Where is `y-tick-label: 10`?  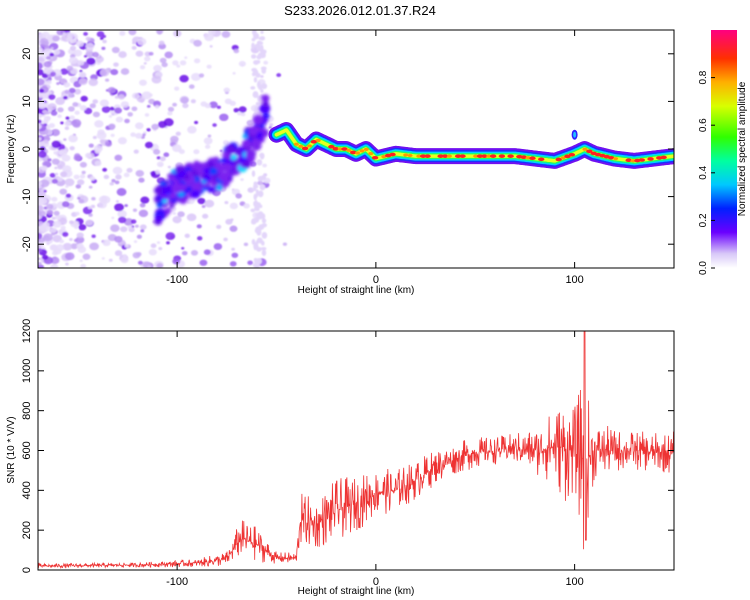 y-tick-label: 10 is located at coordinates (27, 101).